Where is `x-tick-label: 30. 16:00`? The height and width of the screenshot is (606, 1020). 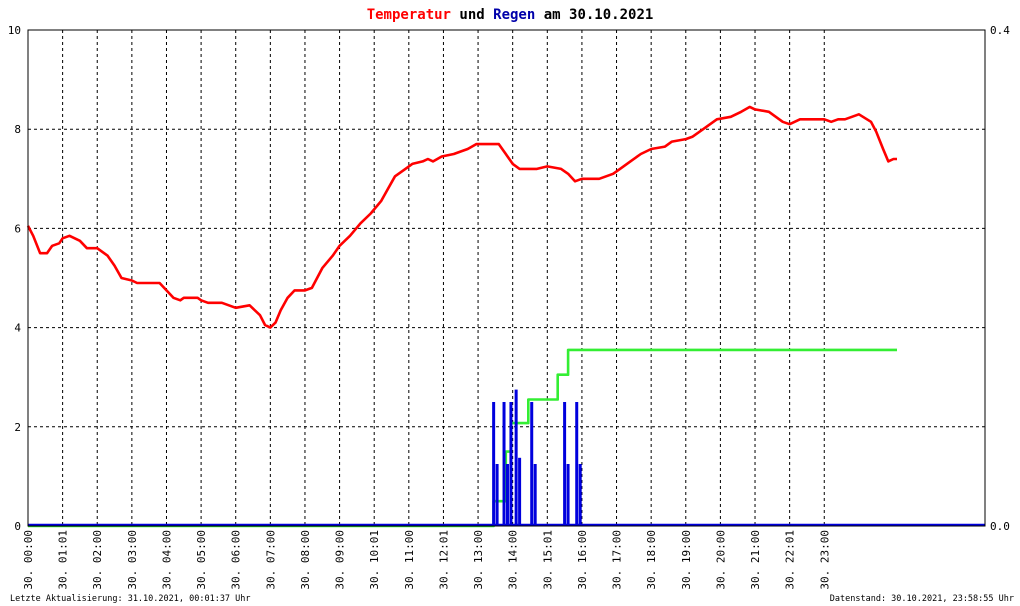
x-tick-label: 30. 16:00 is located at coordinates (582, 560).